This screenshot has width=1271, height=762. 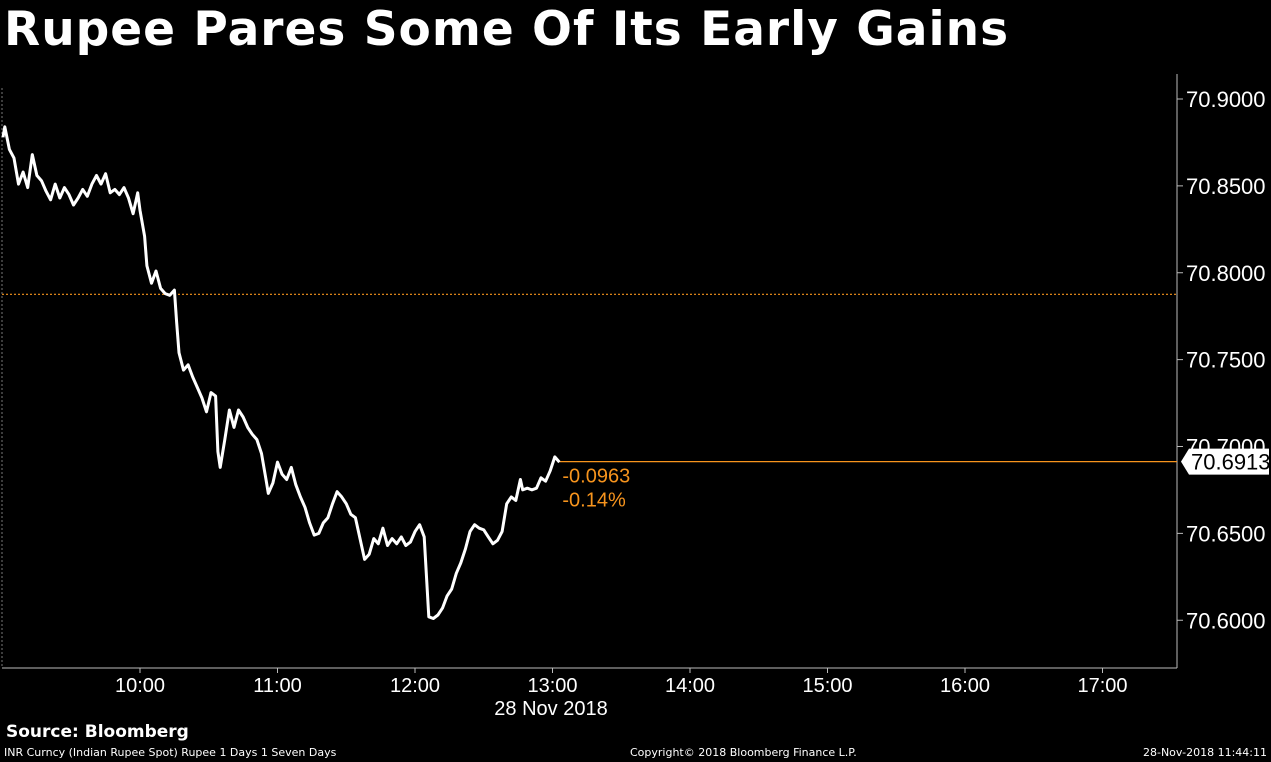 I want to click on footer-timestamp: 28-Nov-2018 11:44:11, so click(x=1204, y=752).